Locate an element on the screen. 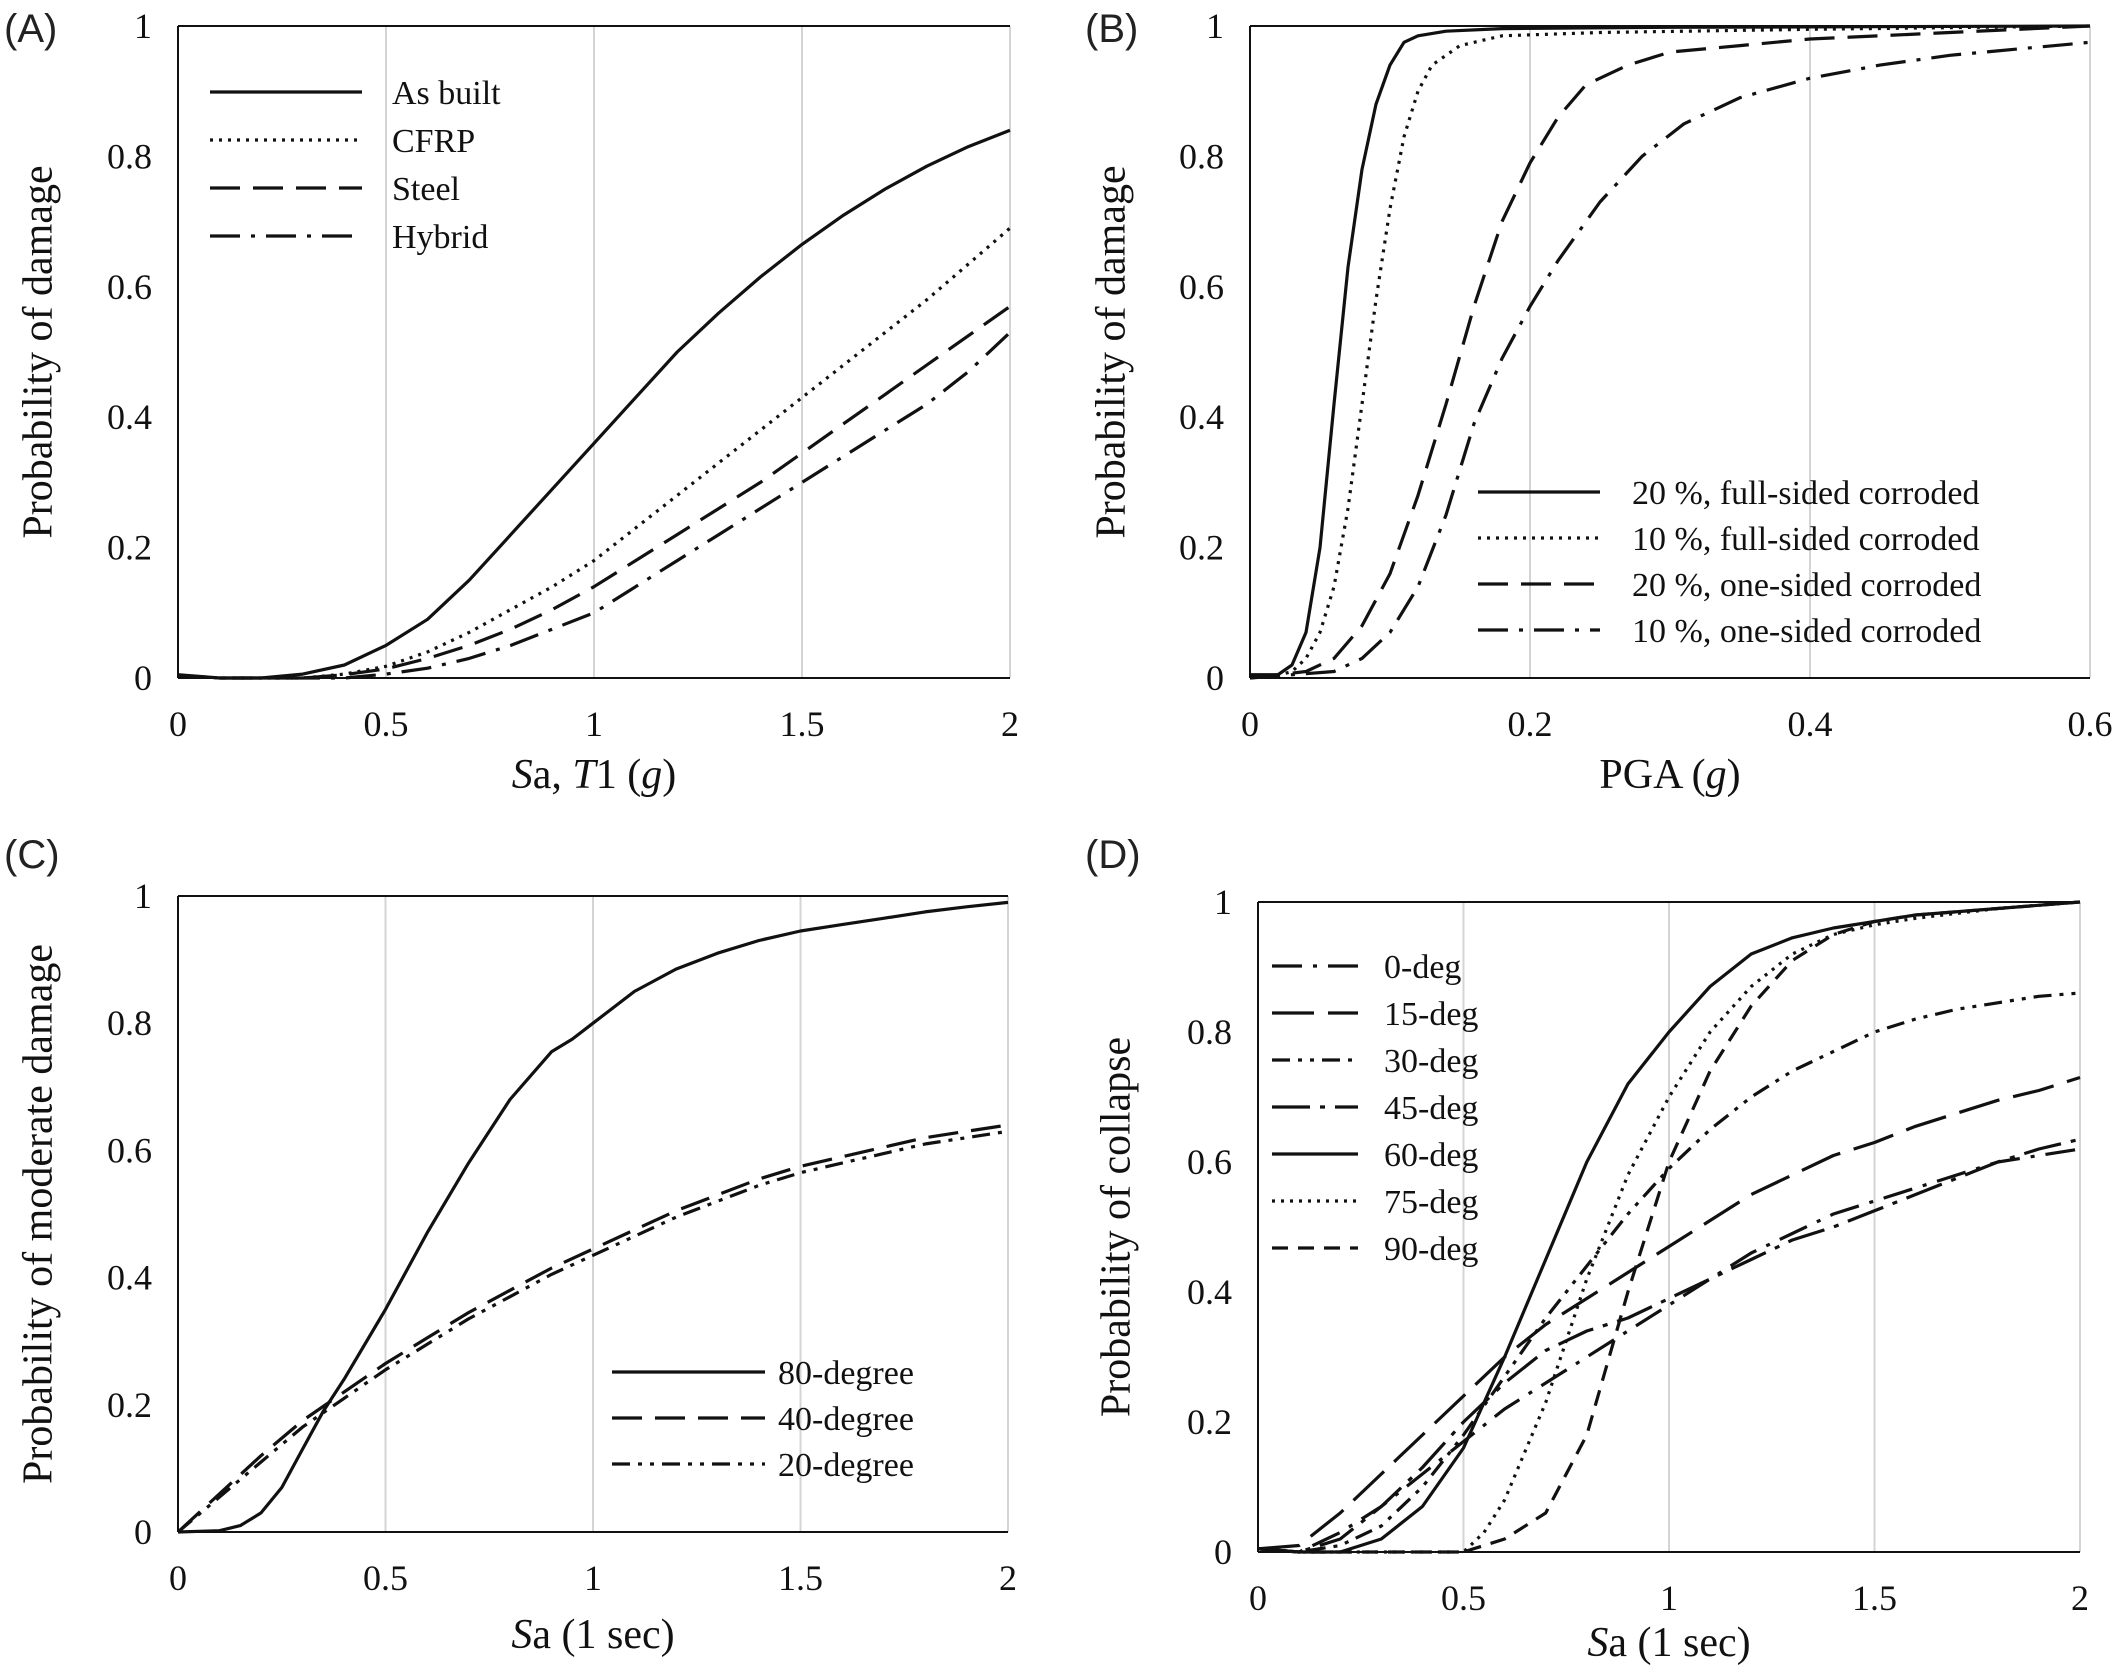 This screenshot has height=1676, width=2118. legend-entry: As built is located at coordinates (446, 93).